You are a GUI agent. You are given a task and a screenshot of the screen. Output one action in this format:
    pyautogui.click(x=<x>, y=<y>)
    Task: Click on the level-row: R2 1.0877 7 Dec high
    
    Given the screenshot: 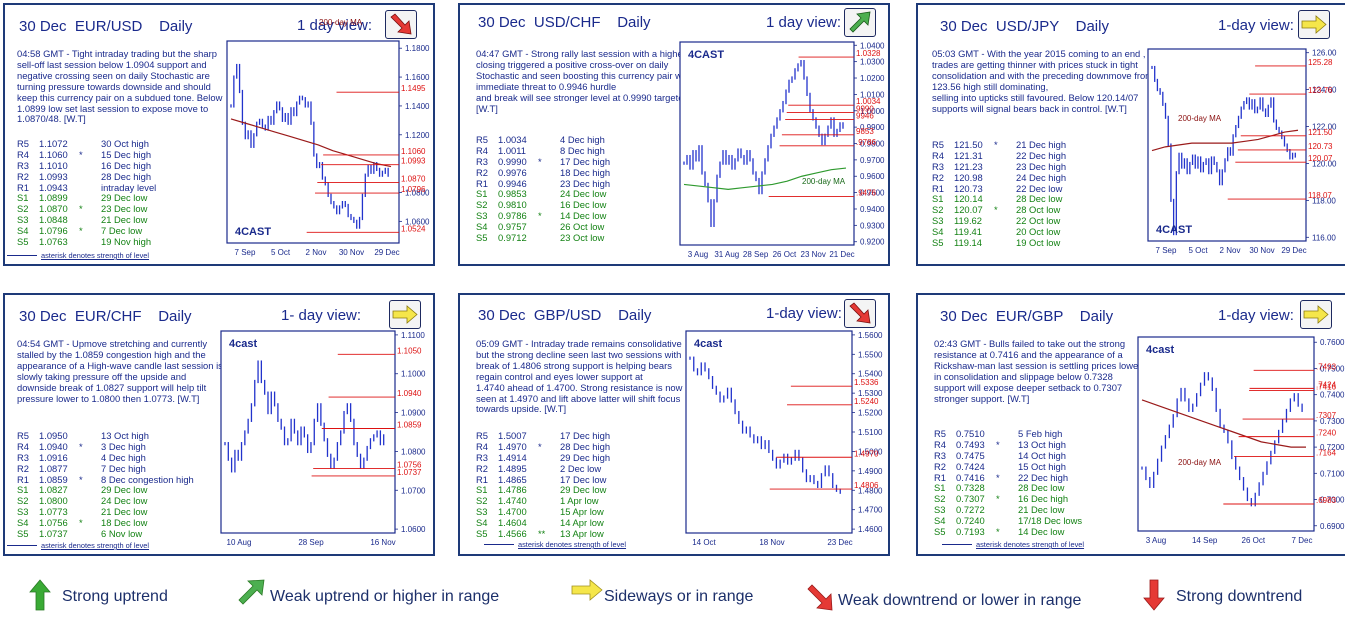 What is the action you would take?
    pyautogui.click(x=105, y=469)
    